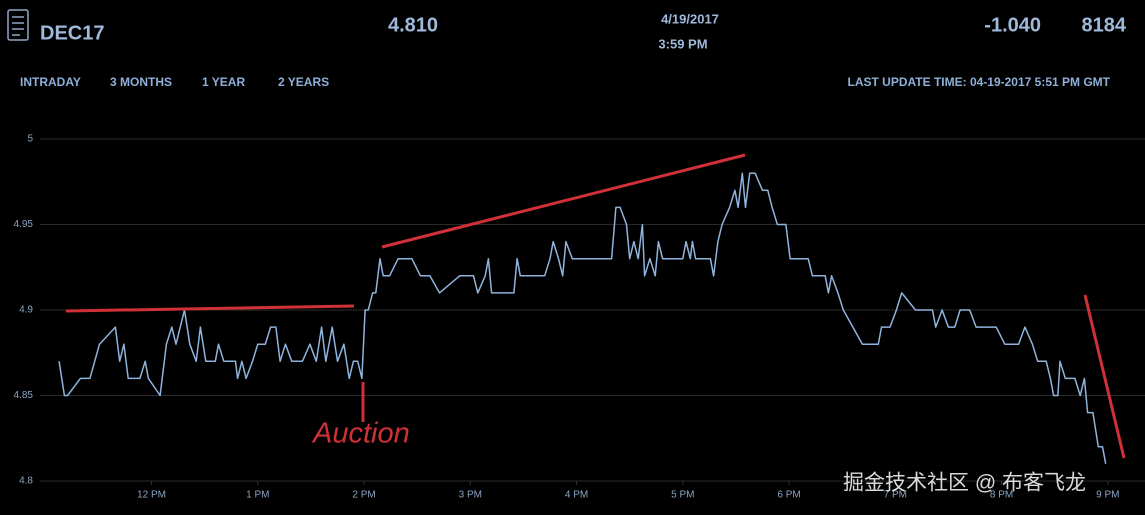 The height and width of the screenshot is (515, 1145). What do you see at coordinates (360, 434) in the screenshot?
I see `annotation: Auction` at bounding box center [360, 434].